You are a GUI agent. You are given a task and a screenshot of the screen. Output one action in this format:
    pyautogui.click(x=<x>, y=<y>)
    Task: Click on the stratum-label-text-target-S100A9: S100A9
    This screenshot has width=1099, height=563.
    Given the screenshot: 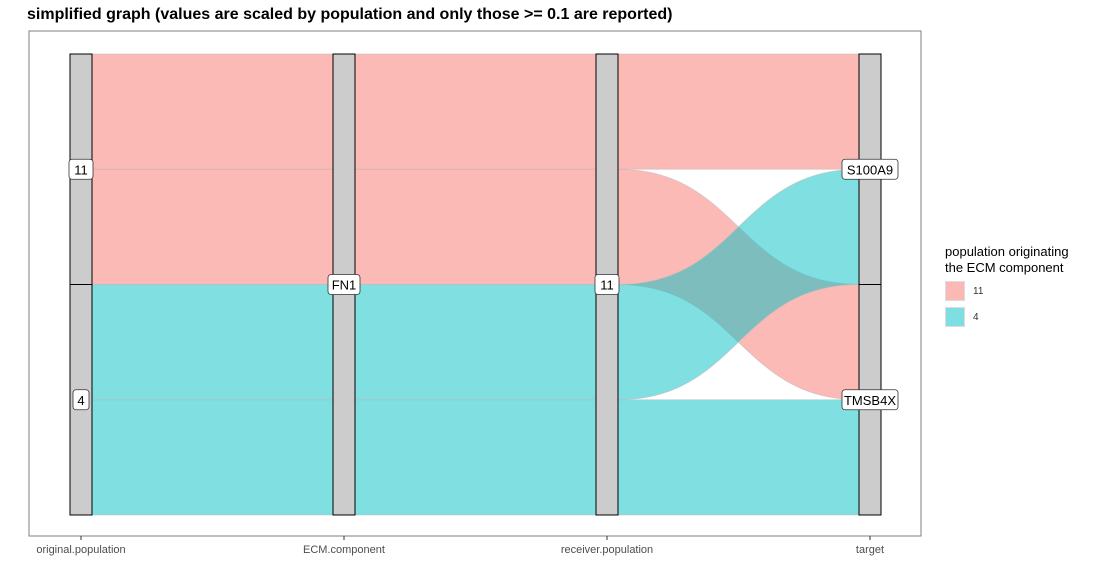 What is the action you would take?
    pyautogui.click(x=870, y=169)
    